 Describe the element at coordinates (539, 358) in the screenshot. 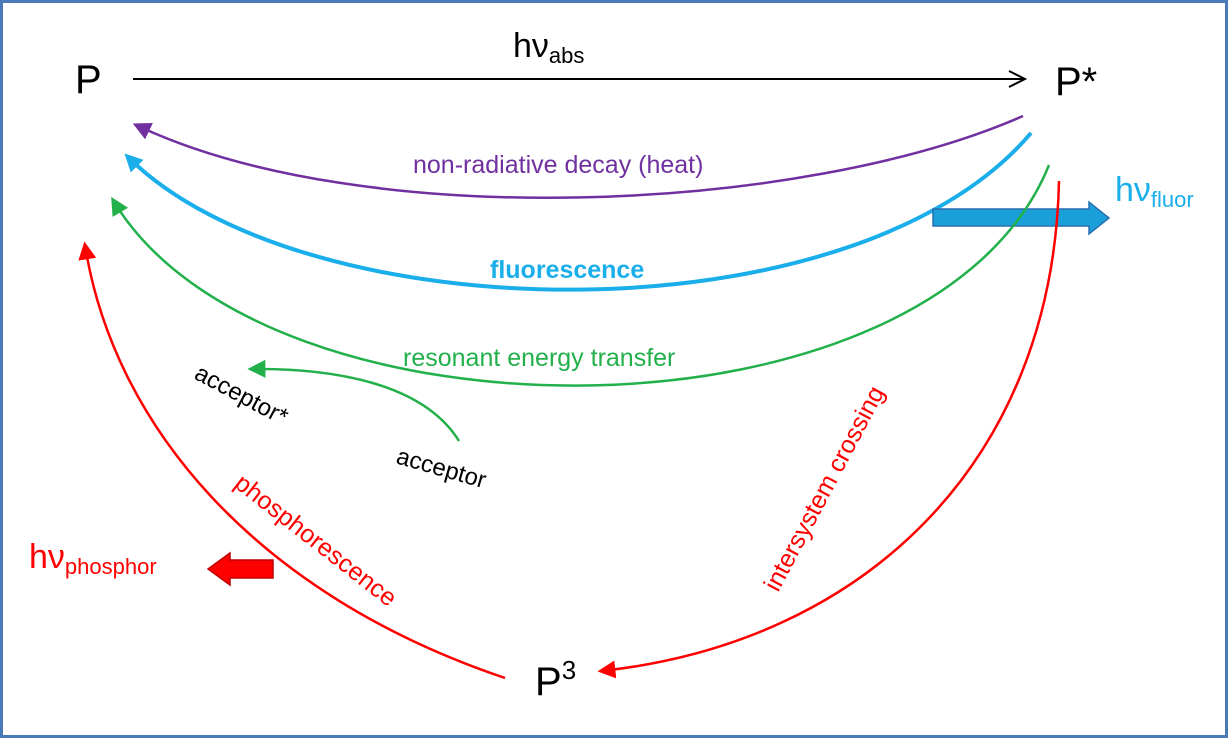

I see `energy-transfer-label: resonant energy transfer` at that location.